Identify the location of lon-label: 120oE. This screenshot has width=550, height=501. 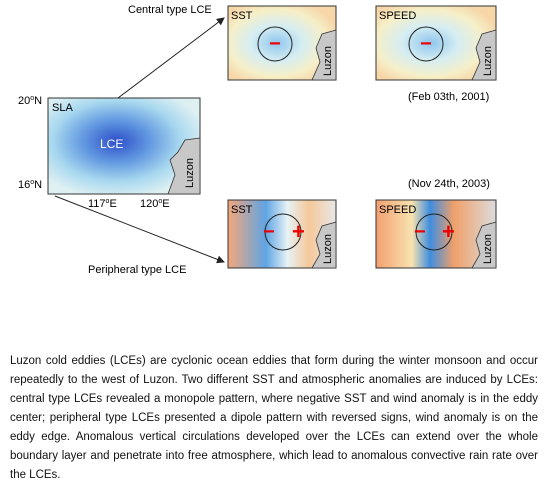
(155, 204).